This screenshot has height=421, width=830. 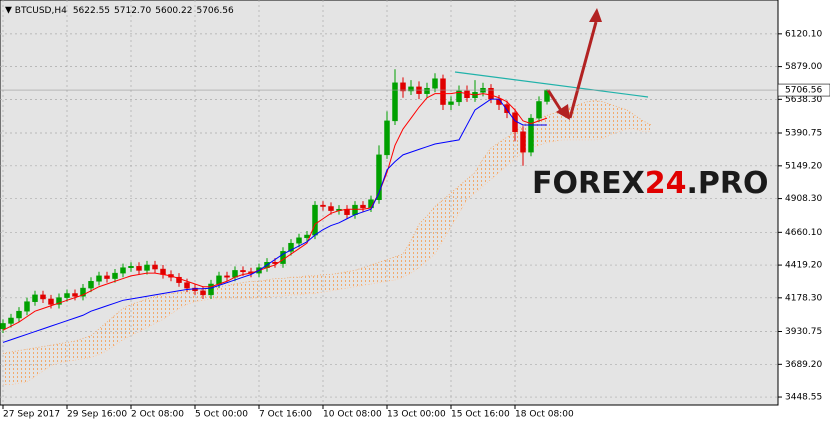 I want to click on x-tick-label: 13 Oct 00:00, so click(x=416, y=415).